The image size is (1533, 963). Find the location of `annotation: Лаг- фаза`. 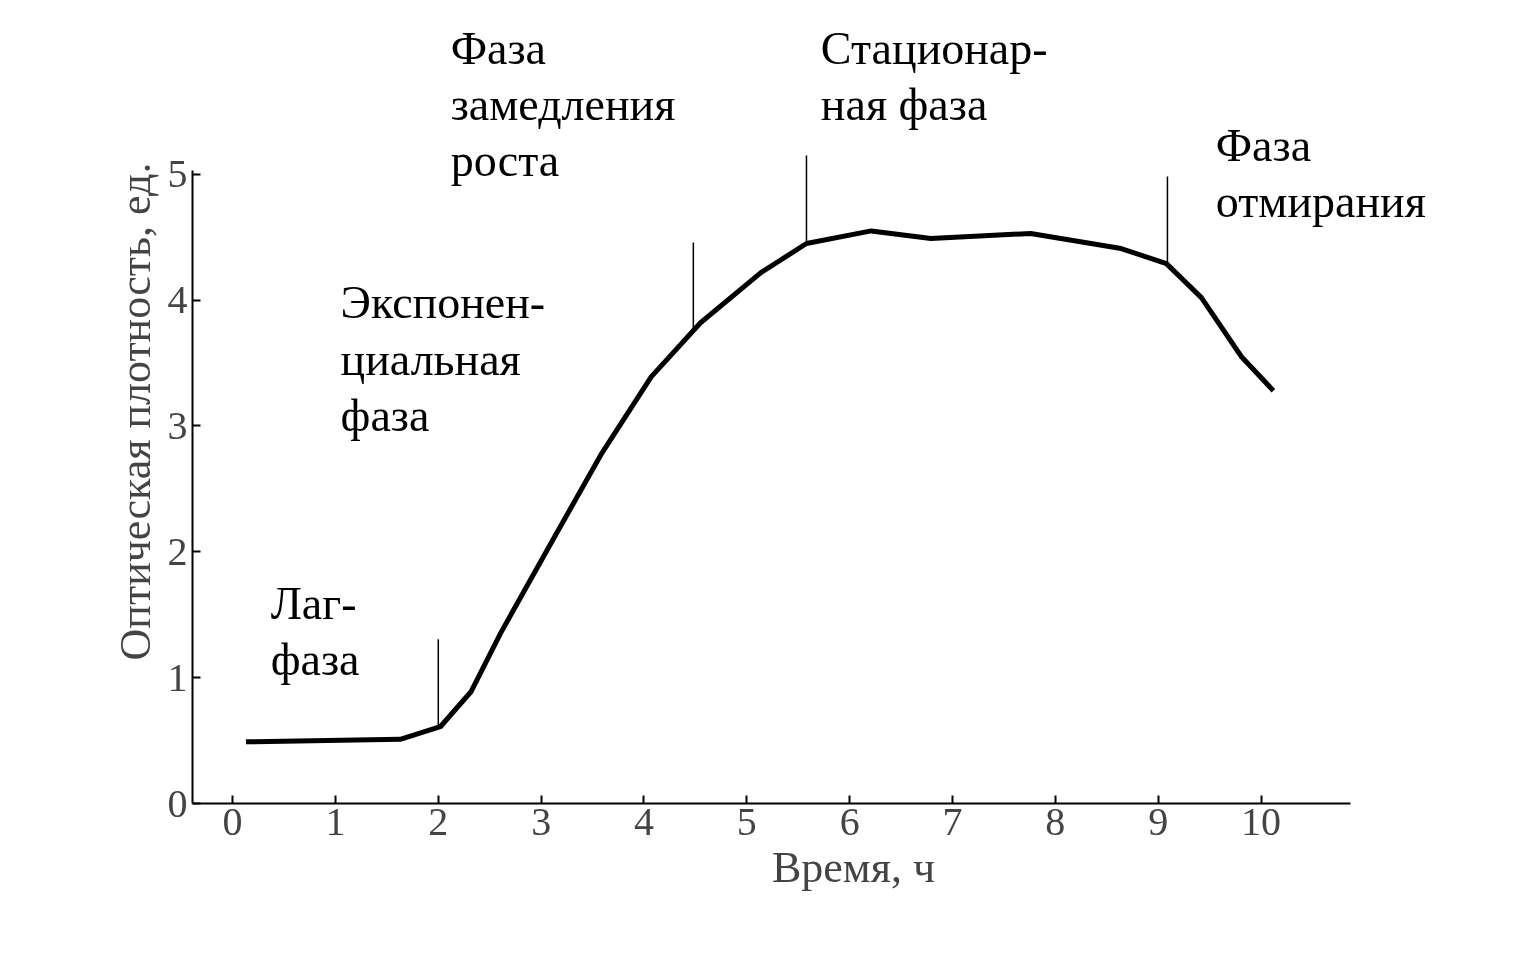

annotation: Лаг- фаза is located at coordinates (315, 632).